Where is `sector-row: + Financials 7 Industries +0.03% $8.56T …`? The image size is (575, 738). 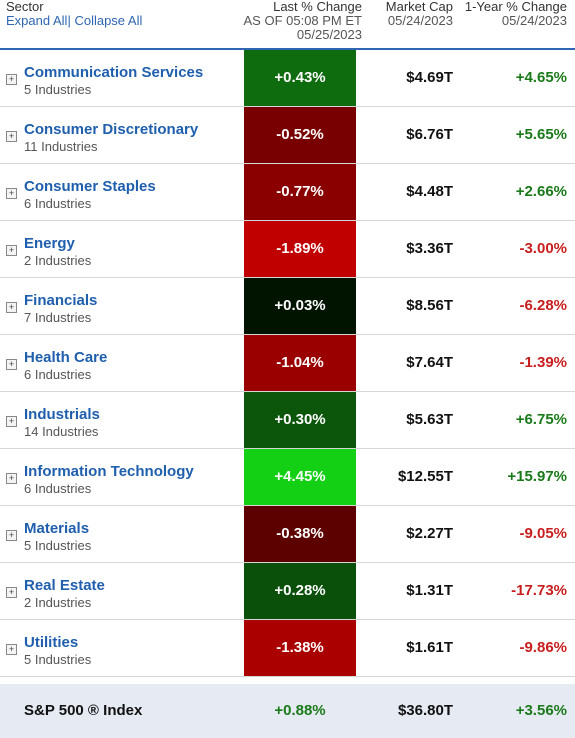 sector-row: + Financials 7 Industries +0.03% $8.56T … is located at coordinates (287, 306).